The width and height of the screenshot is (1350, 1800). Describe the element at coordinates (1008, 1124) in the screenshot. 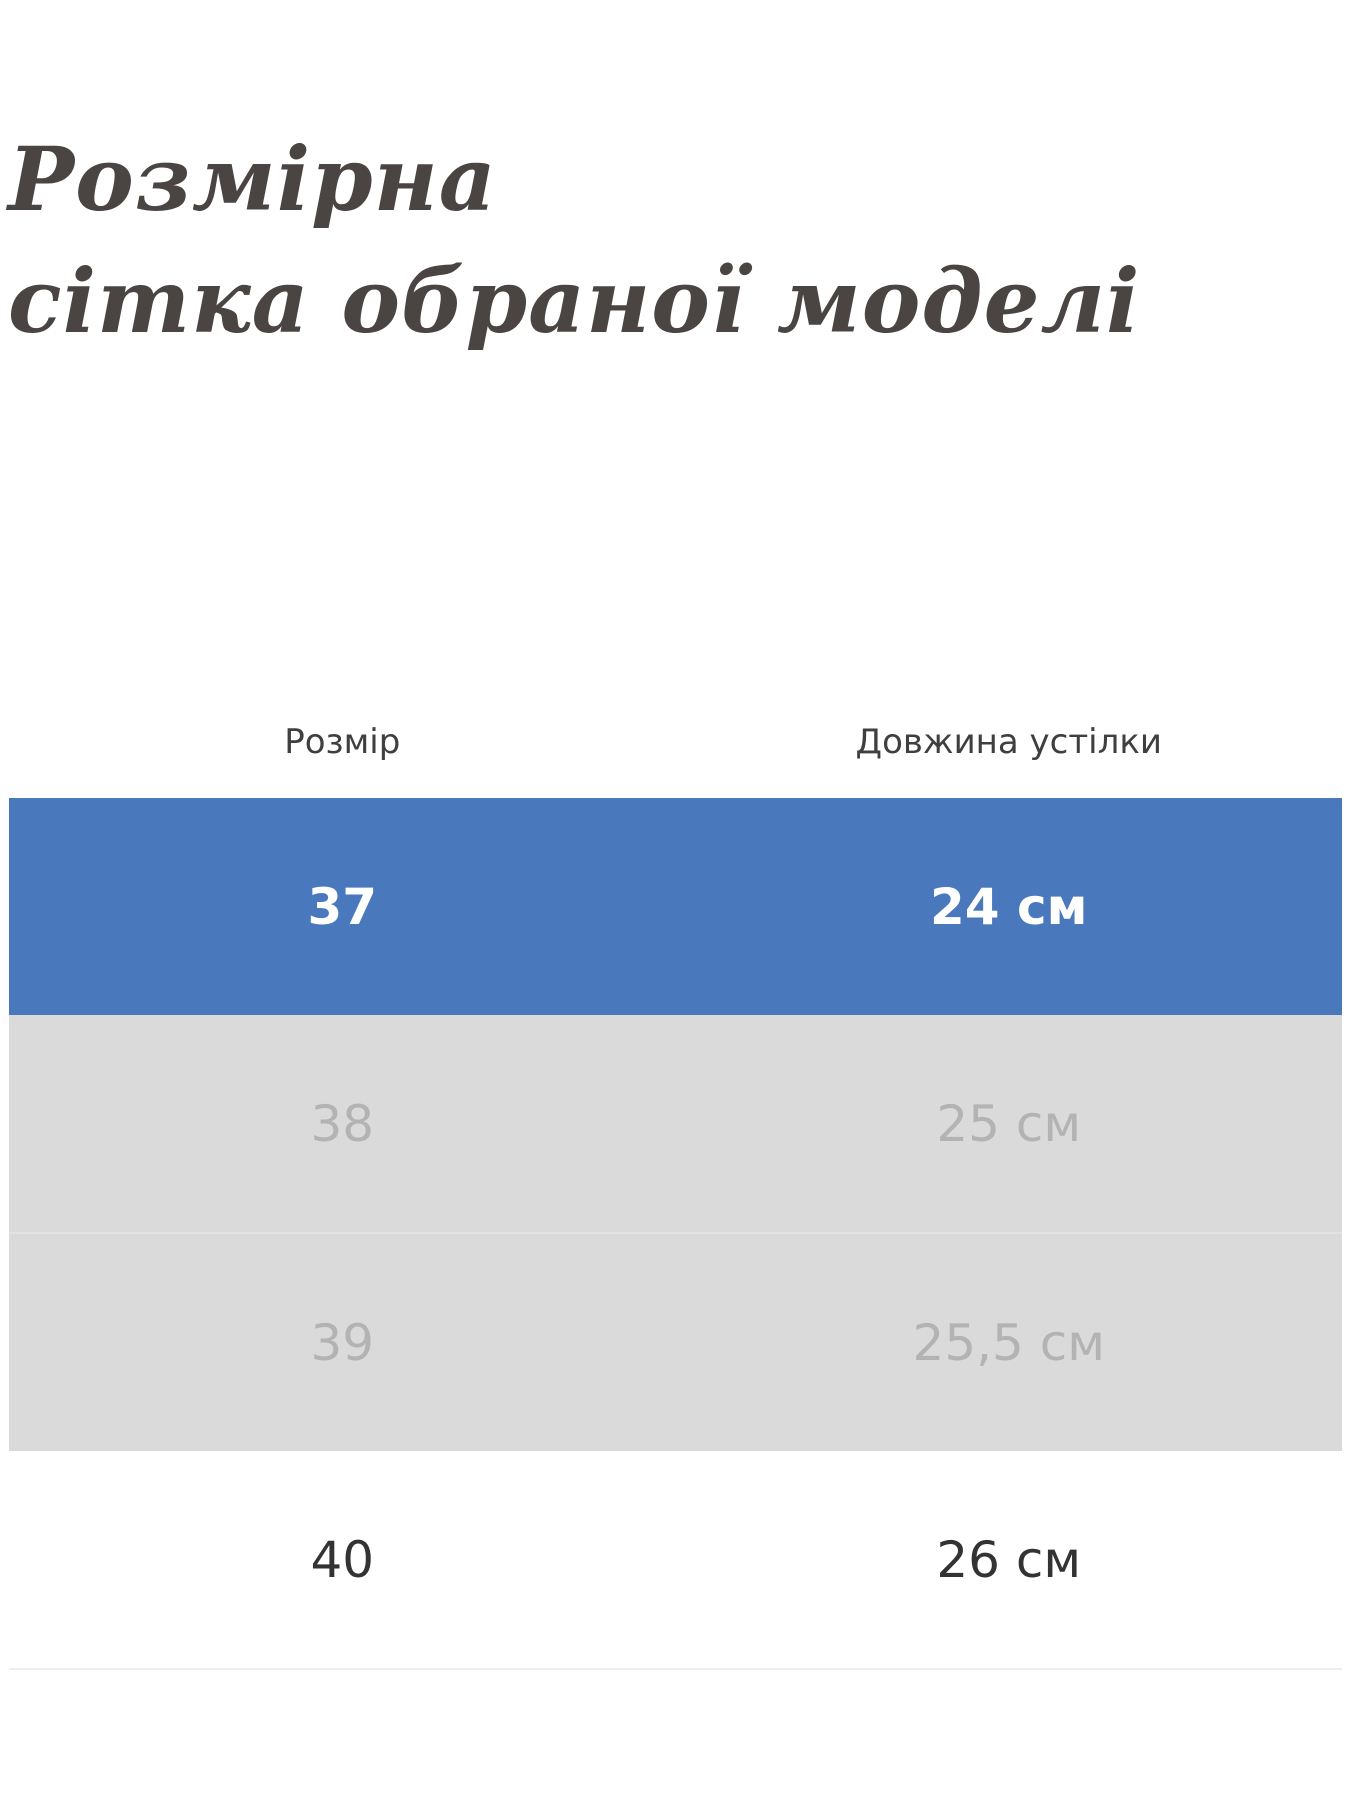

I see `size-cell: 25 см` at that location.